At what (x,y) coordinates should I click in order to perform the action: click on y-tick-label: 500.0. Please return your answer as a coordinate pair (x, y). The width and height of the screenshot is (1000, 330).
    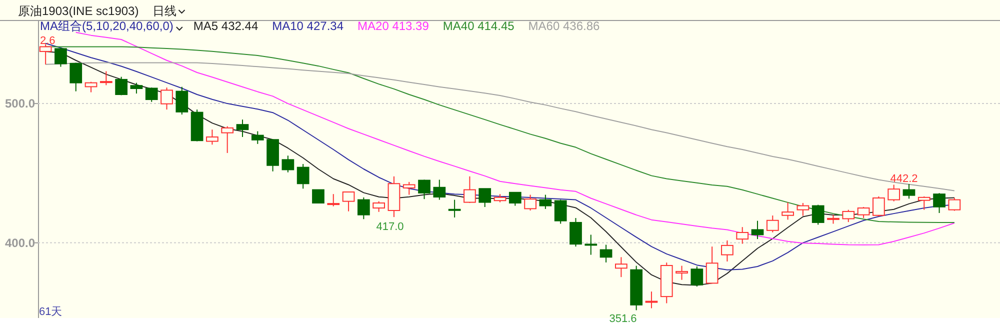
    Looking at the image, I should click on (20, 103).